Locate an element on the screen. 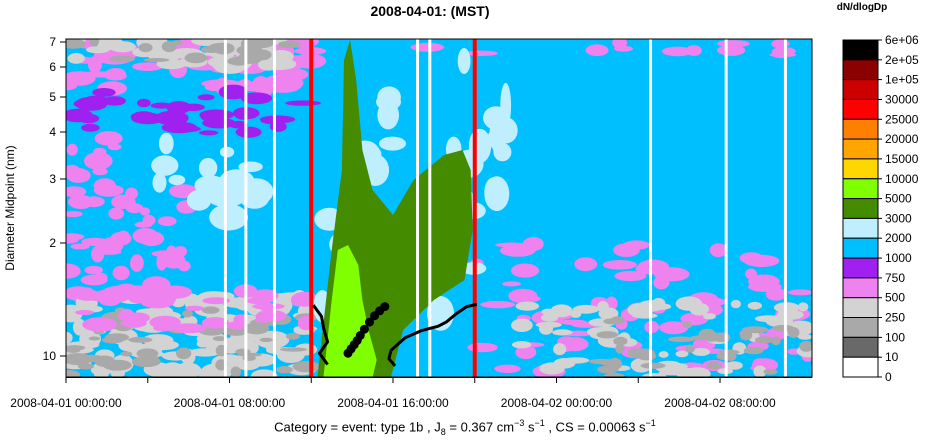  caption-cs-value: , CS = 0.00063 s is located at coordinates (595, 427).